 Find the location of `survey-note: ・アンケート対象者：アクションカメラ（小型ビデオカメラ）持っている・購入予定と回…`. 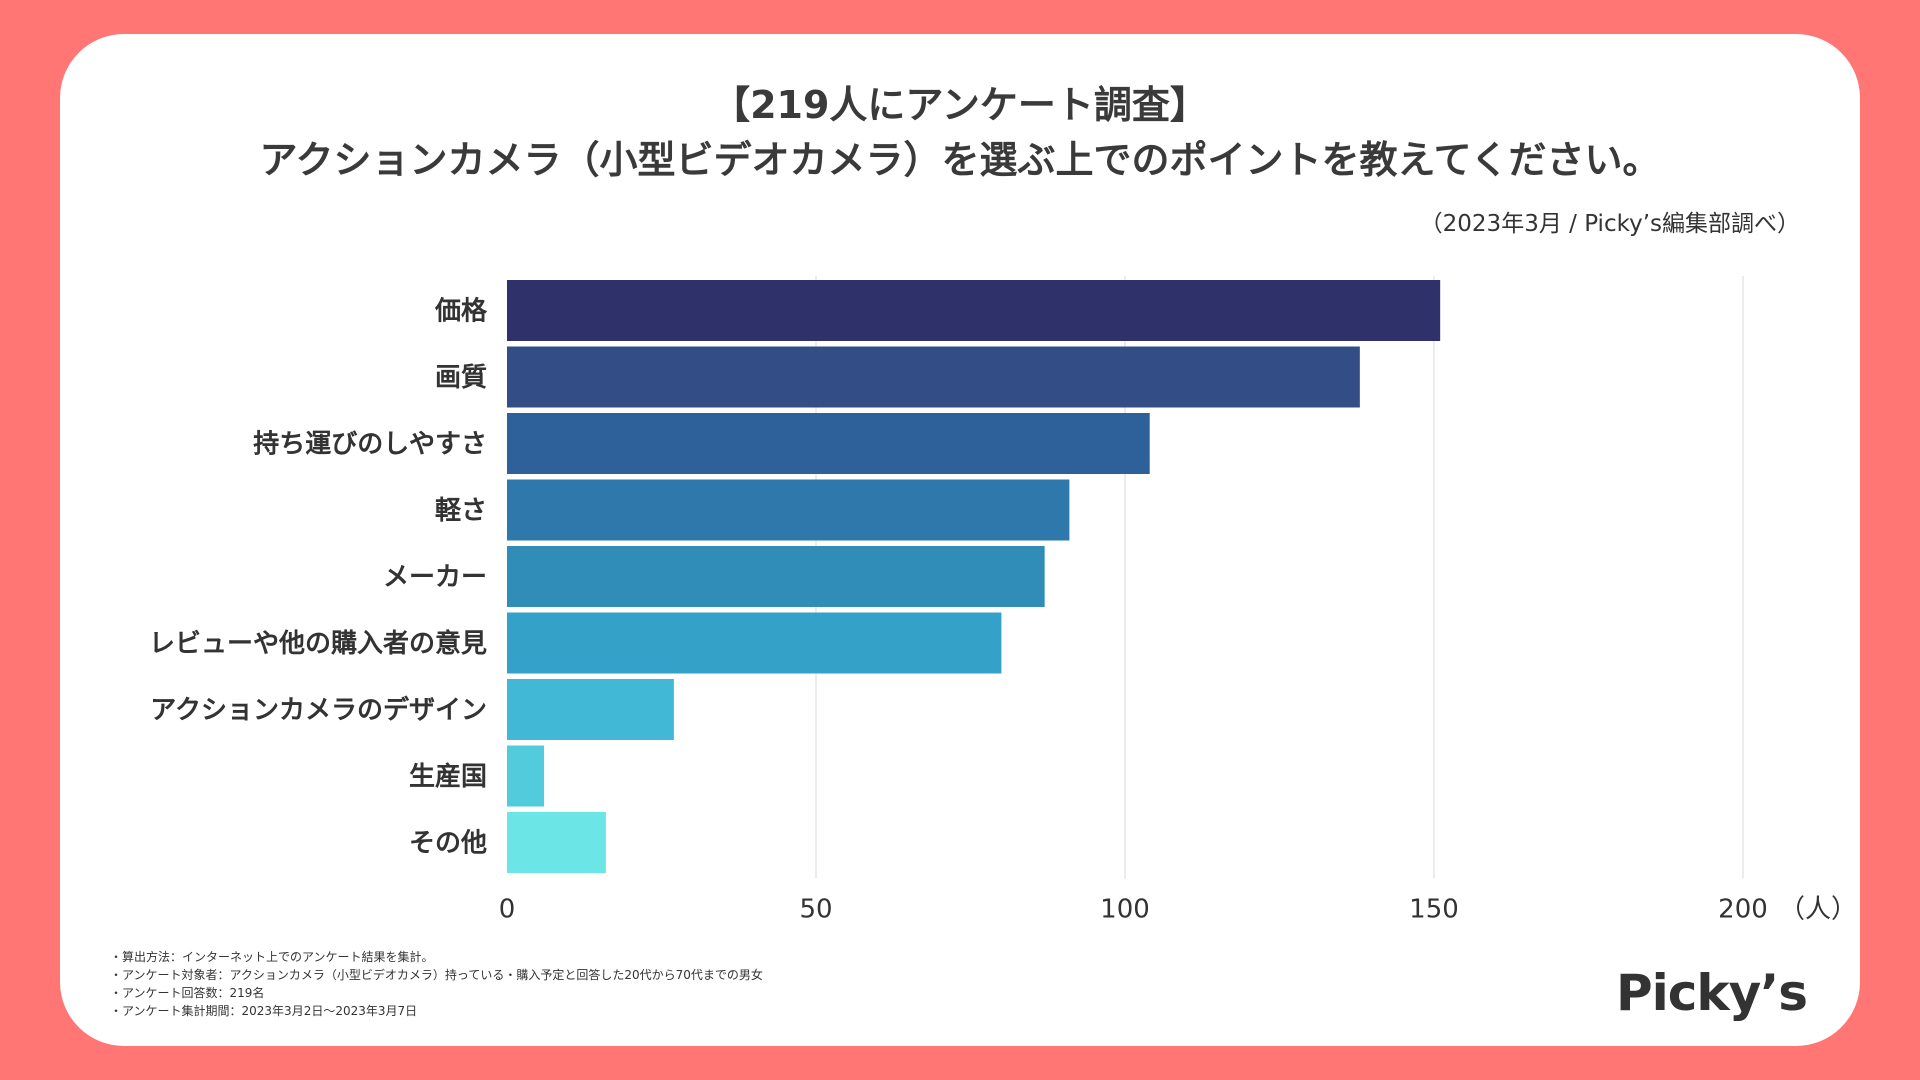

survey-note: ・アンケート対象者：アクションカメラ（小型ビデオカメラ）持っている・購入予定と回… is located at coordinates (436, 975).